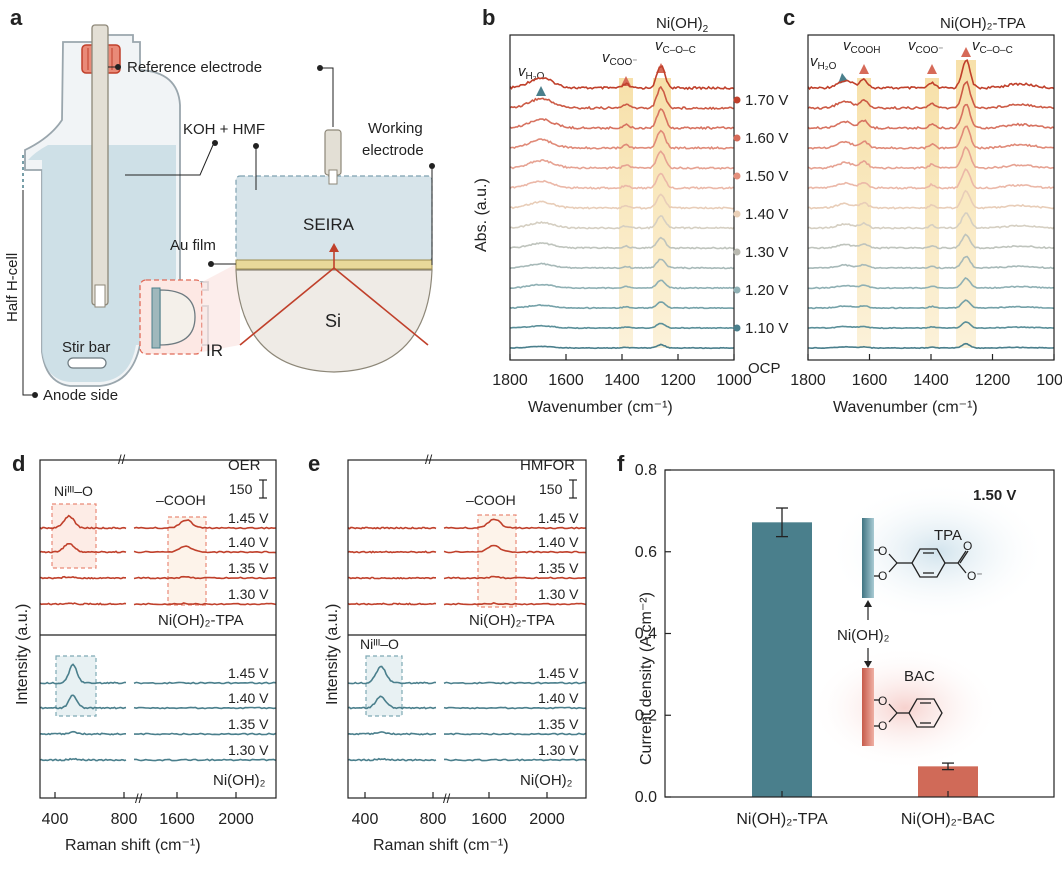  I want to click on panel-c-letter: c, so click(789, 17).